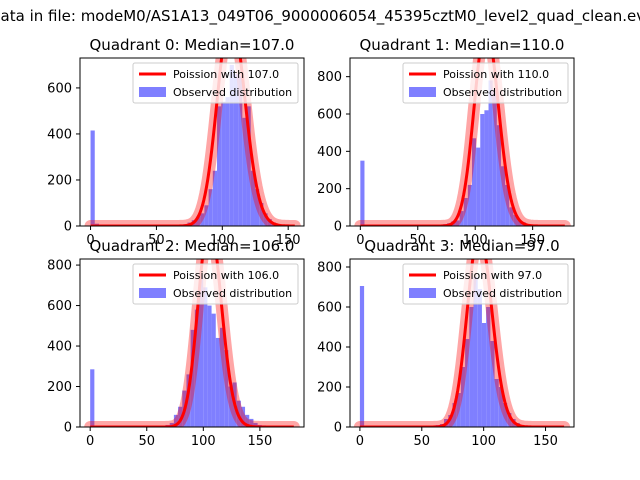 This screenshot has width=640, height=480. I want to click on legend: Poission with 97.0 Observed distribution, so click(485, 284).